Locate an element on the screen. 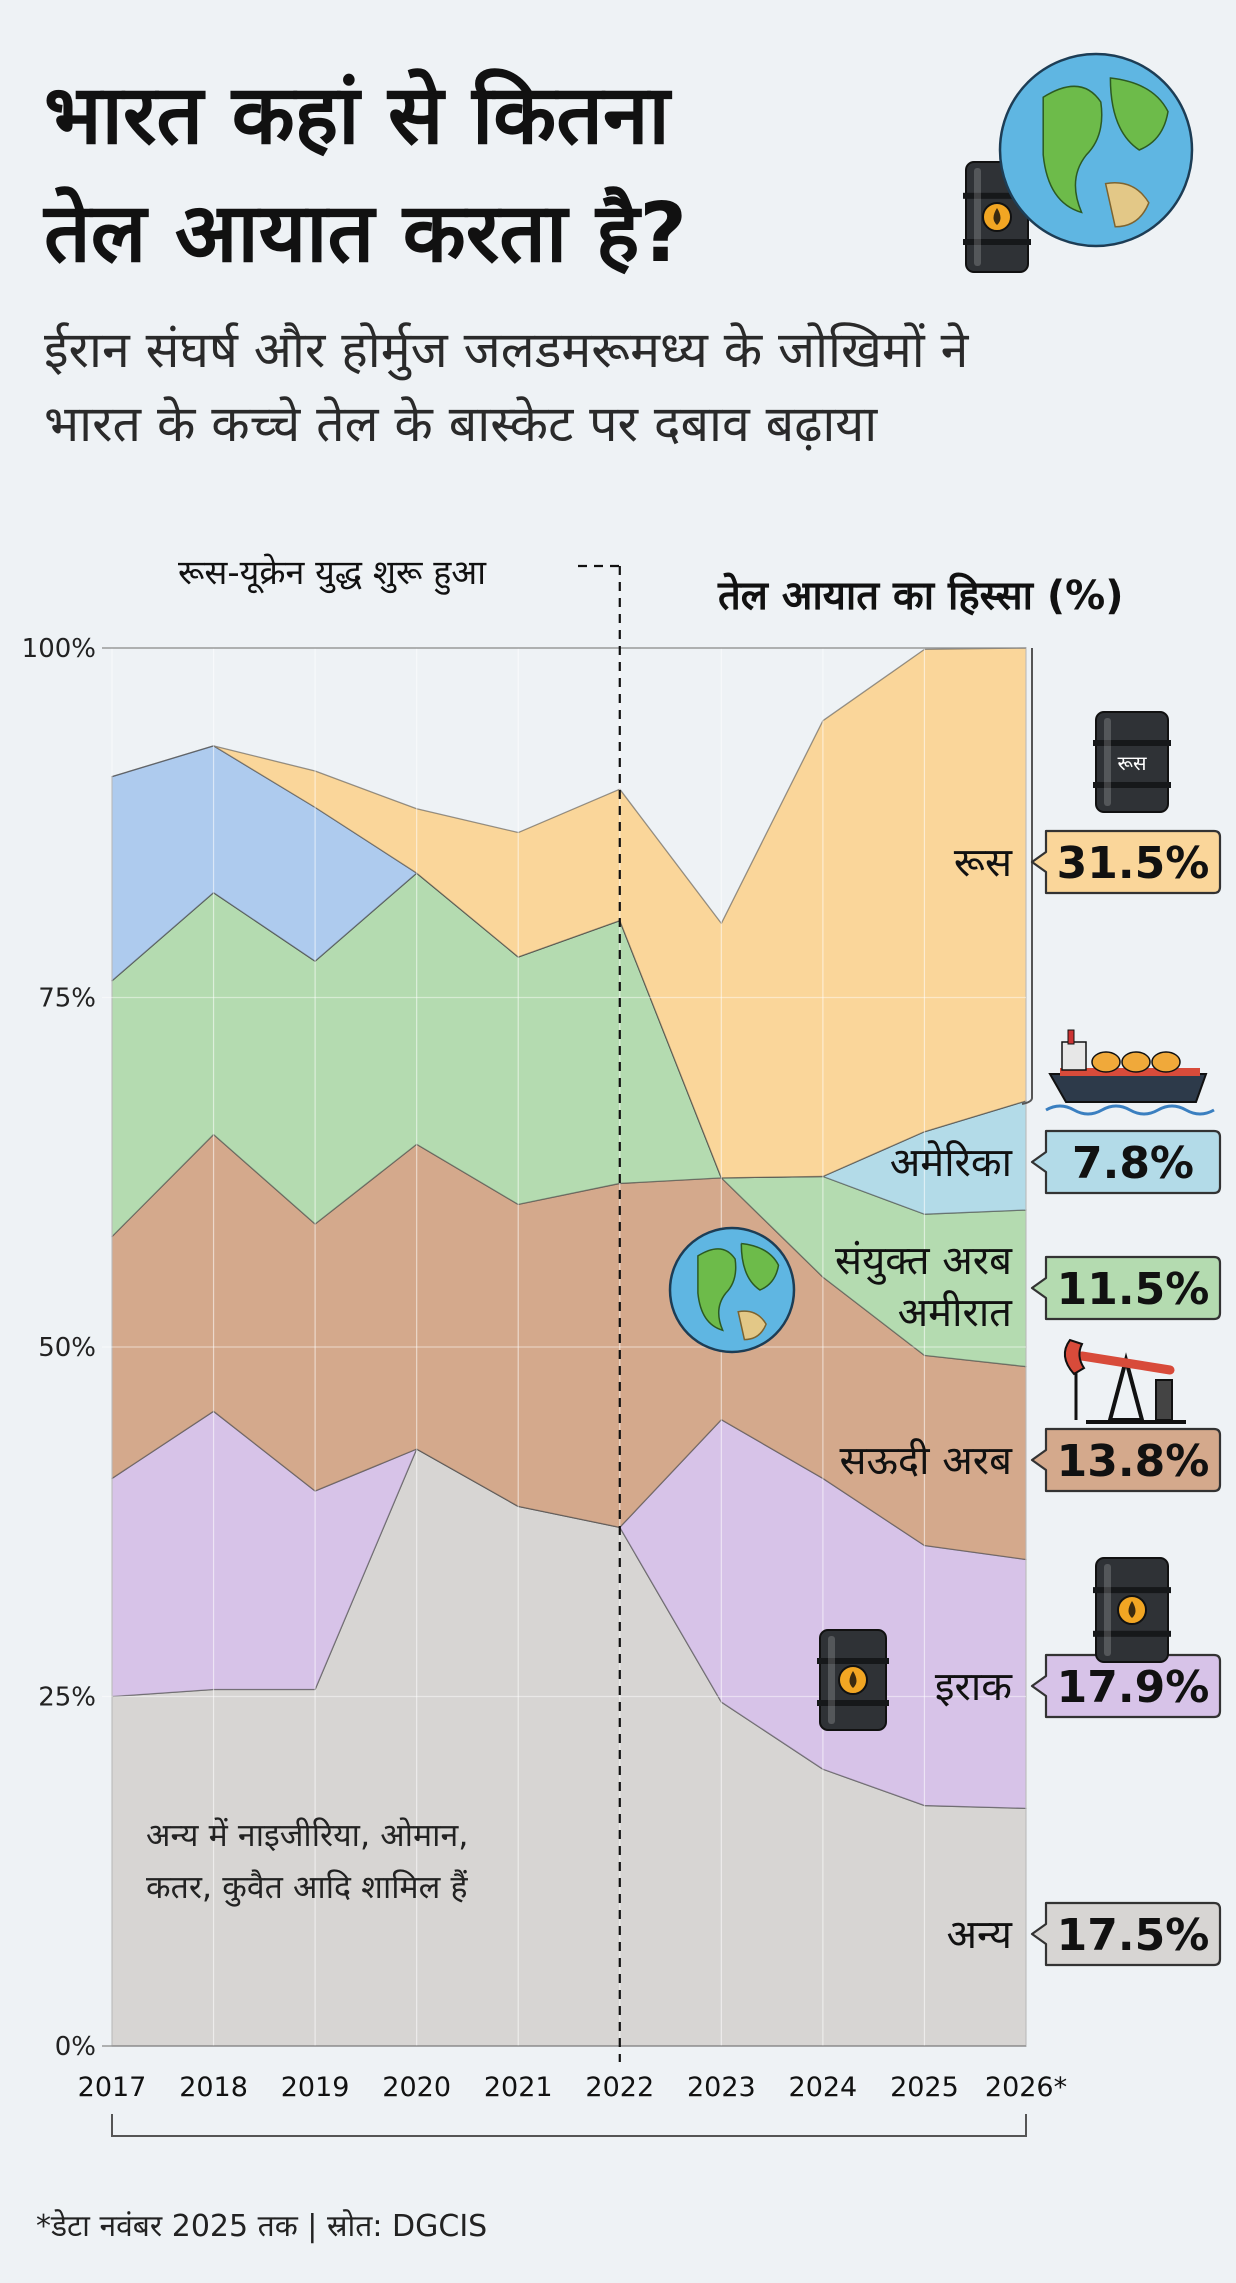  x-tick-label: 2025 is located at coordinates (924, 2087).